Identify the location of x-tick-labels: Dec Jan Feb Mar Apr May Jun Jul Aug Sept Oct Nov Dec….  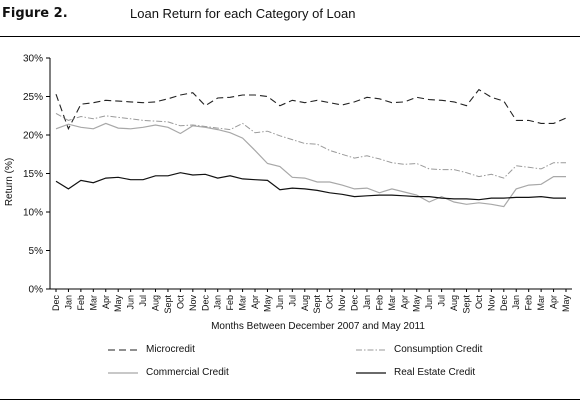
(311, 301).